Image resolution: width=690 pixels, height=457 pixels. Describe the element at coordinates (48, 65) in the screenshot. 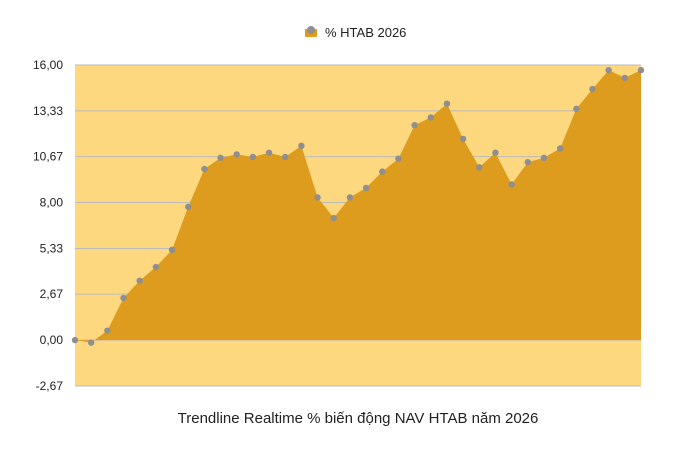

I see `y-tick-label: 16,00` at that location.